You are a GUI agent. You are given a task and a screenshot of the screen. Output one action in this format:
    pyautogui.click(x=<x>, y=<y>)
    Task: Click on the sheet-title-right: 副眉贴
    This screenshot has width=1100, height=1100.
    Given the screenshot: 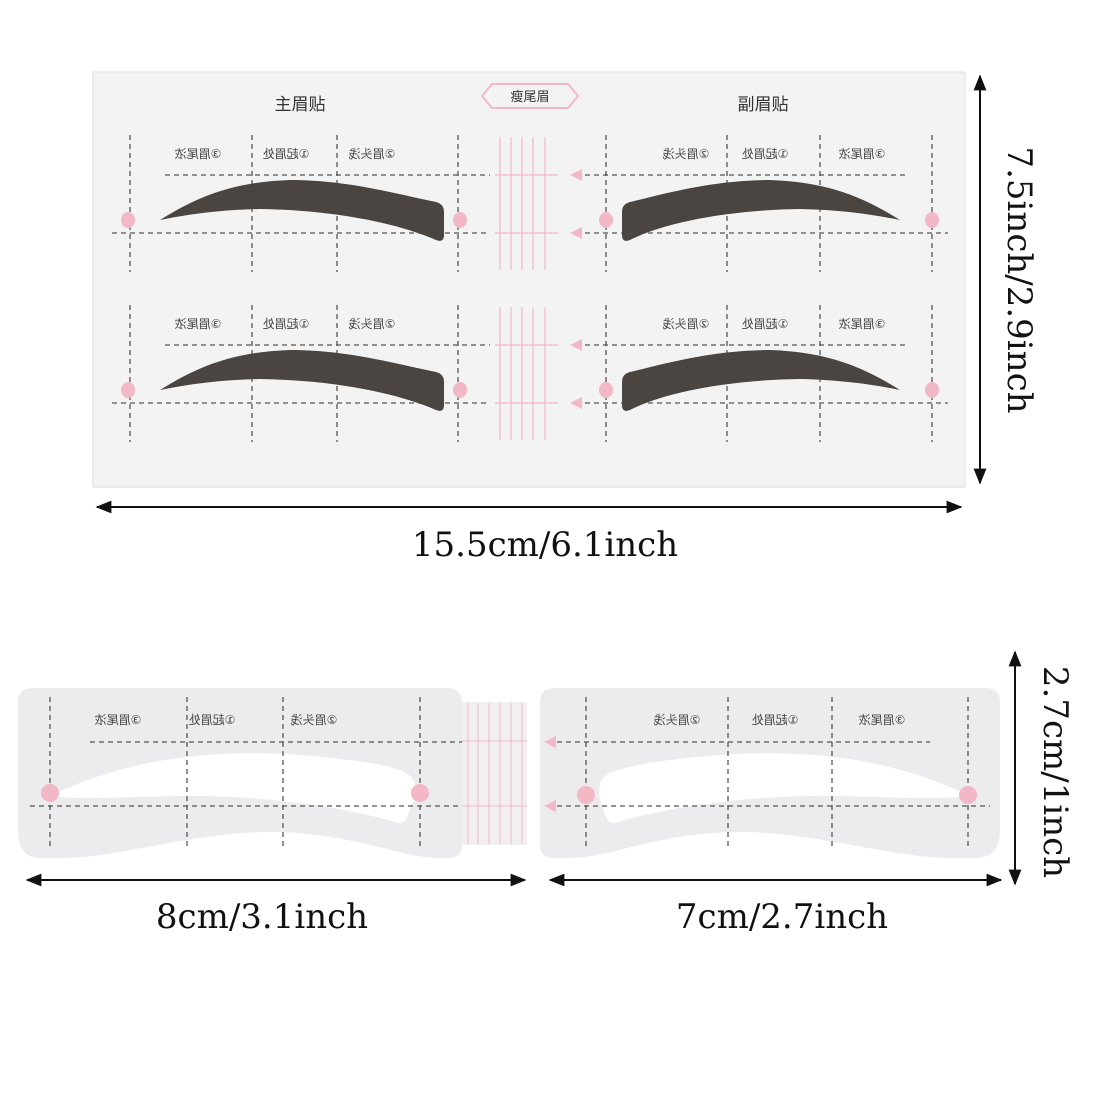 What is the action you would take?
    pyautogui.click(x=763, y=105)
    